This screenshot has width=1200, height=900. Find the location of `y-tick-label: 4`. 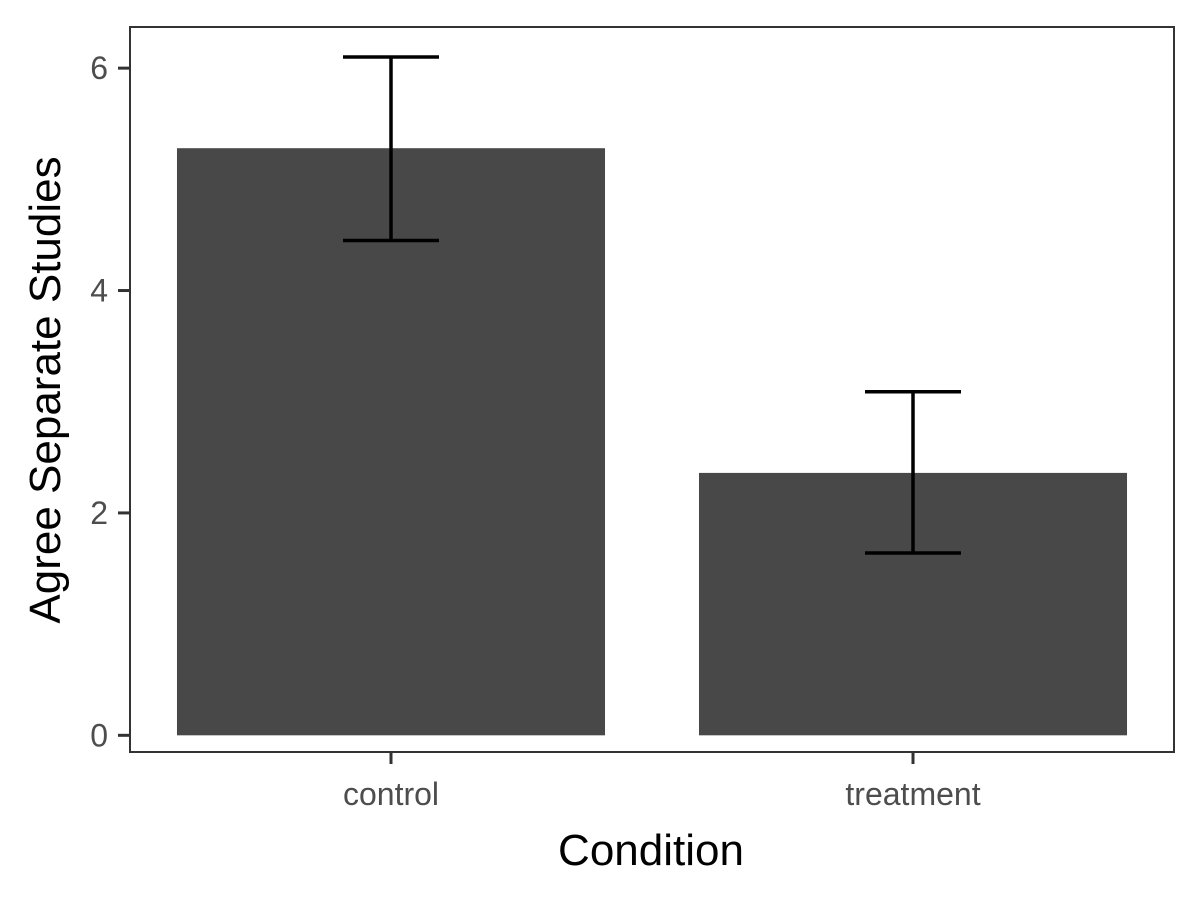

y-tick-label: 4 is located at coordinates (99, 291).